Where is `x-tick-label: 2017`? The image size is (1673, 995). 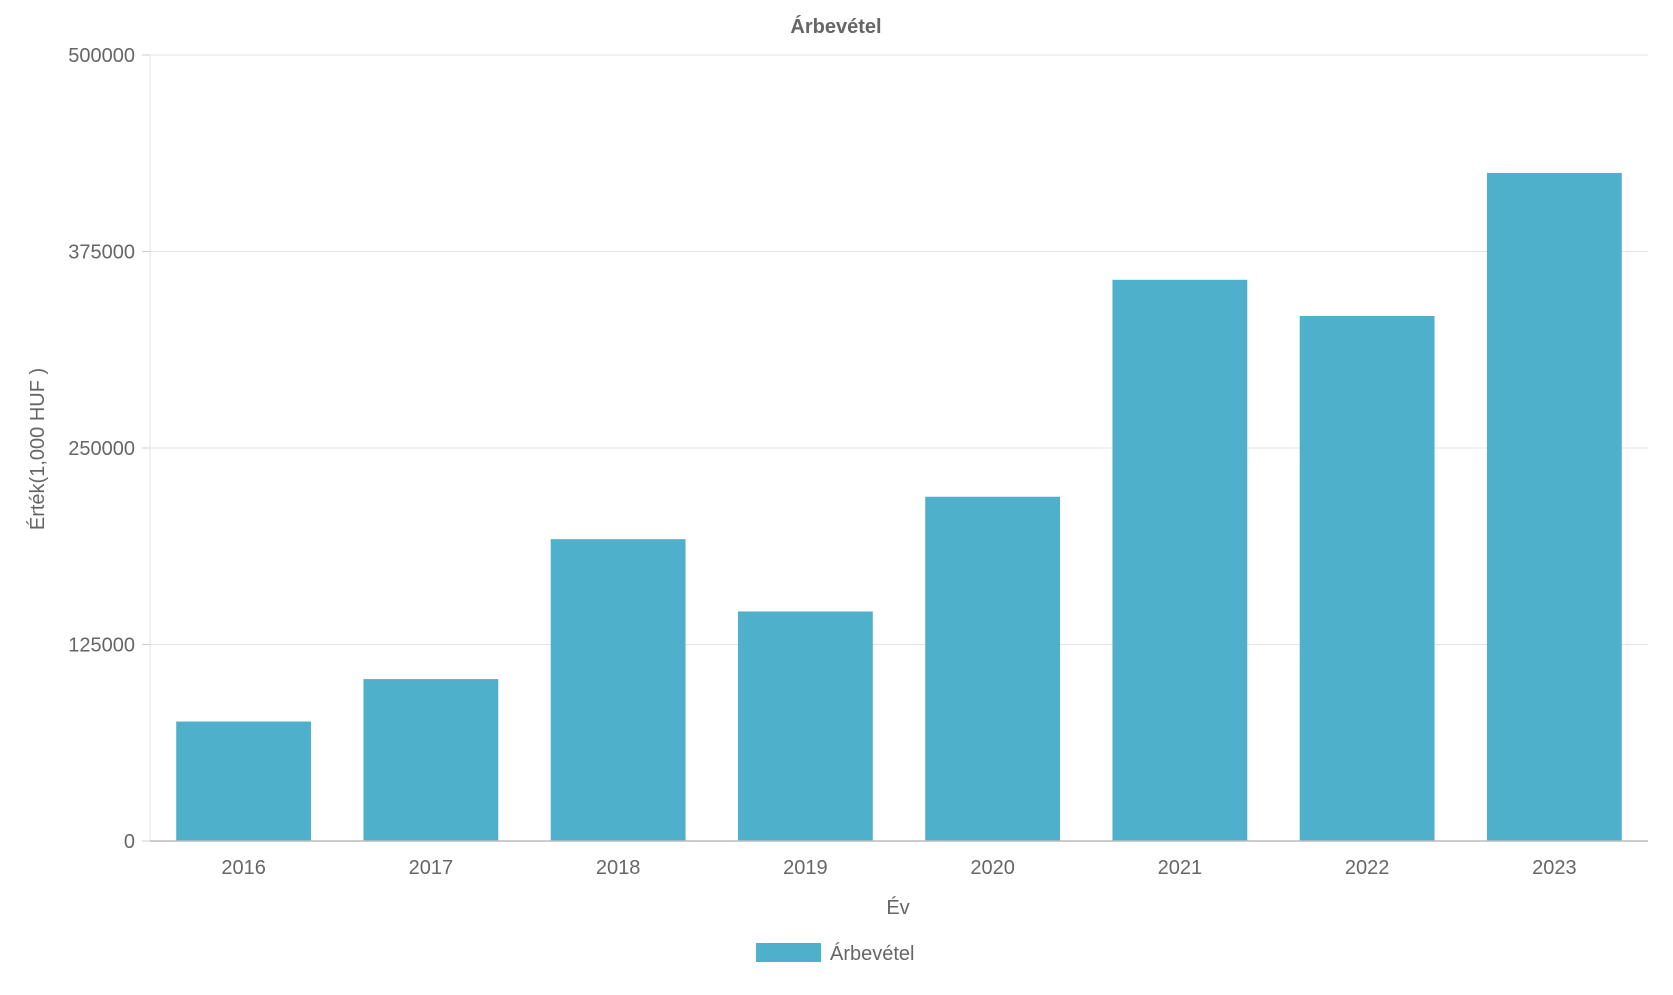
x-tick-label: 2017 is located at coordinates (431, 868).